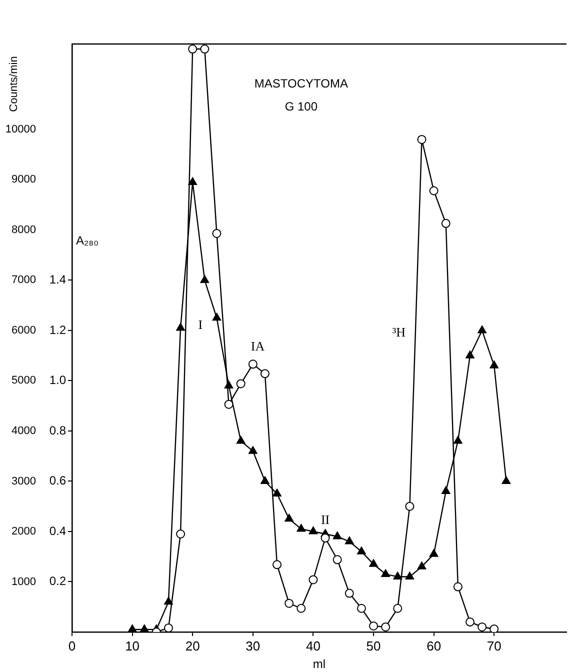 The image size is (572, 672). What do you see at coordinates (325, 519) in the screenshot?
I see `annotation: II` at bounding box center [325, 519].